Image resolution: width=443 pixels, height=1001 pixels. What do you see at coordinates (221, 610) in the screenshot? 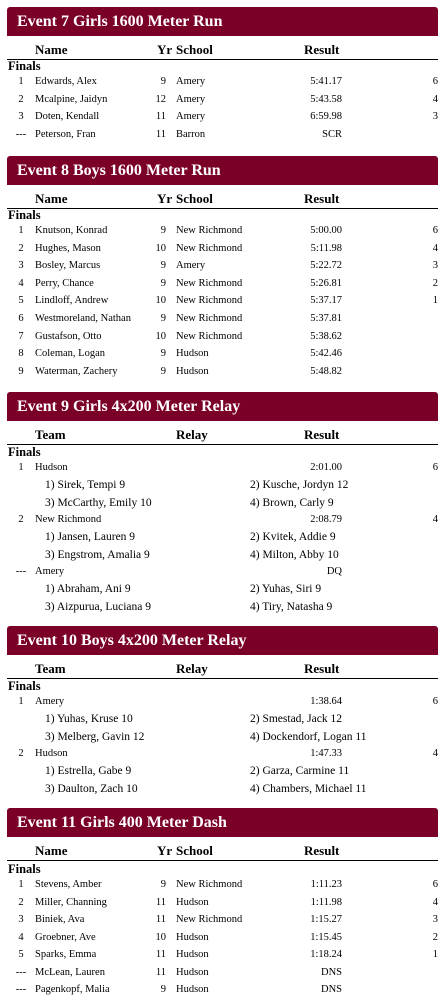
I see `relay-members-row: 3) Aizpurua, Luciana 9 4) Tiry, Natasha 9` at bounding box center [221, 610].